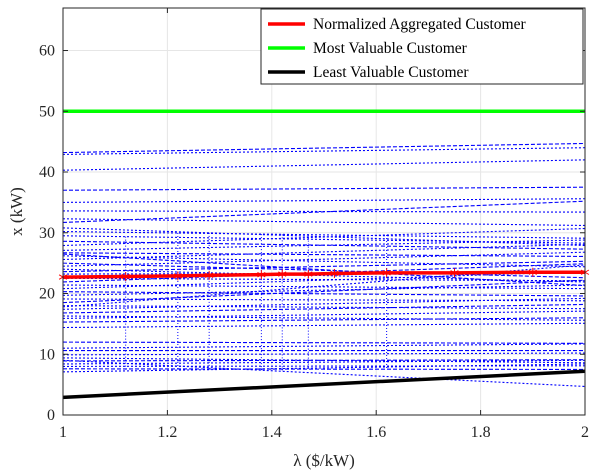  I want to click on y-axis-title: x (kW), so click(16, 211).